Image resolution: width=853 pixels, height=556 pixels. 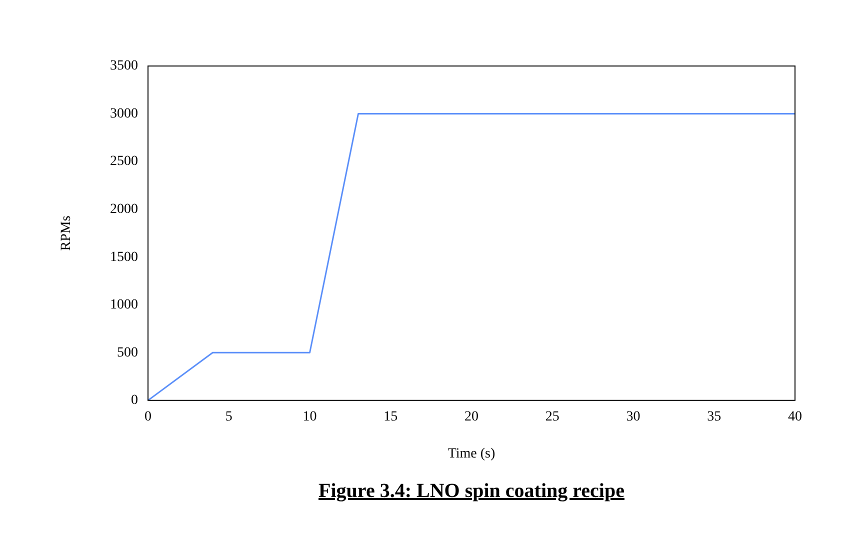 I want to click on y-axis-title: RPMs, so click(x=66, y=233).